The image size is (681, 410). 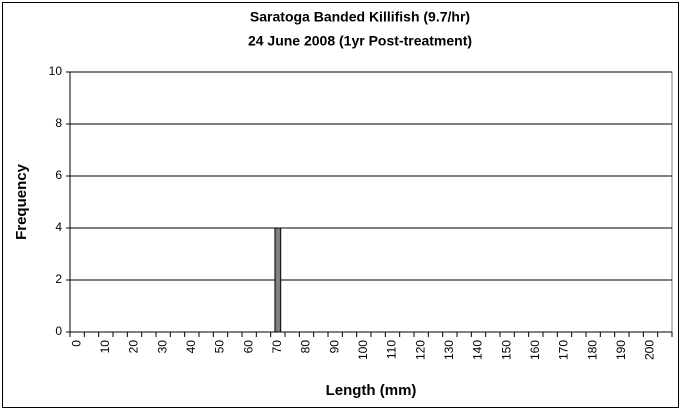 I want to click on y-tick-label: 8, so click(x=58, y=123).